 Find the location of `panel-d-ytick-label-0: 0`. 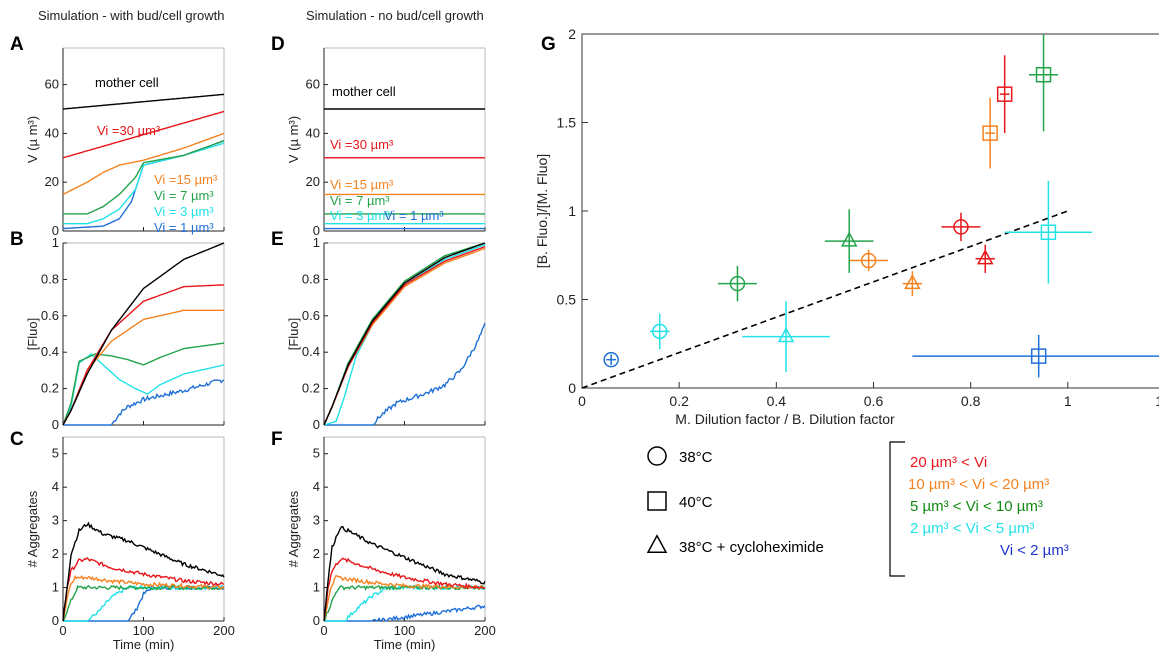

panel-d-ytick-label-0: 0 is located at coordinates (316, 230).